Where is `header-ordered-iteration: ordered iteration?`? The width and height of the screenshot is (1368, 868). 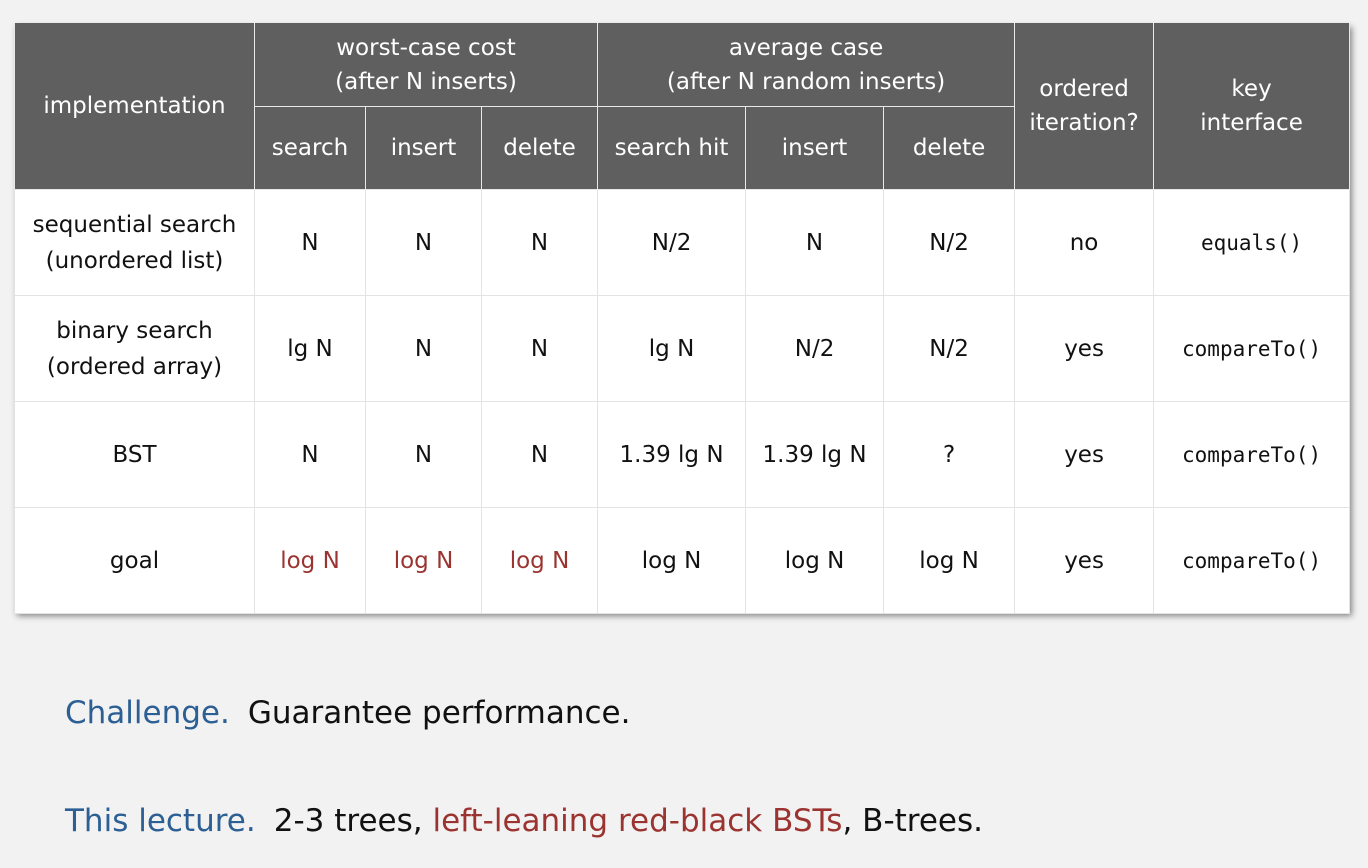
header-ordered-iteration: ordered iteration? is located at coordinates (1084, 106).